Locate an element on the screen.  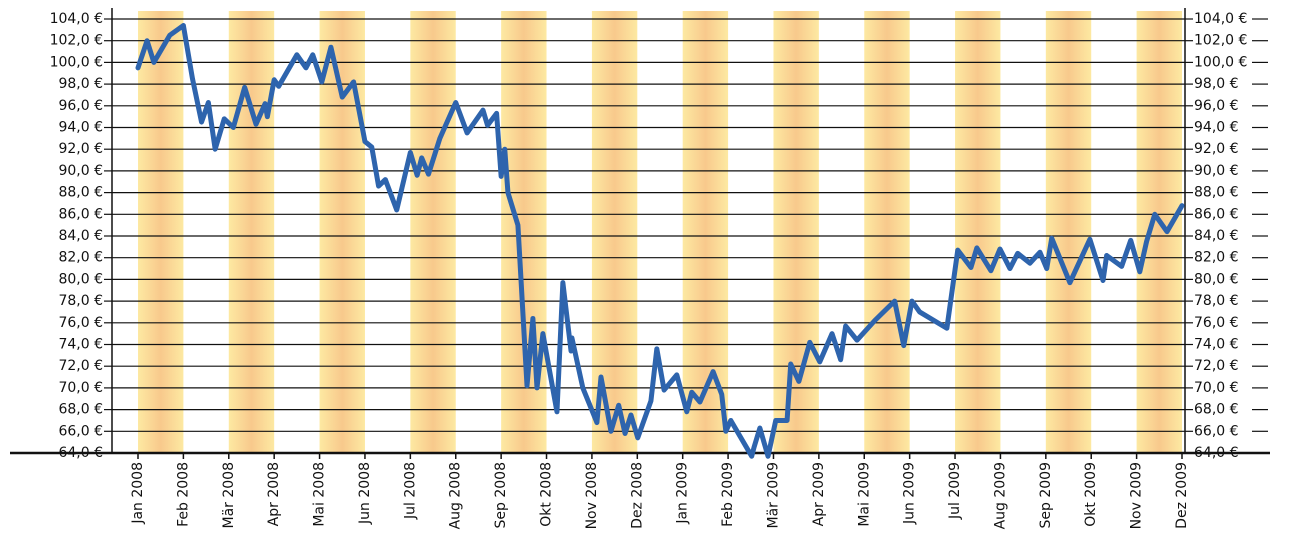
y-tick-label: 80,0 € is located at coordinates (80, 279).